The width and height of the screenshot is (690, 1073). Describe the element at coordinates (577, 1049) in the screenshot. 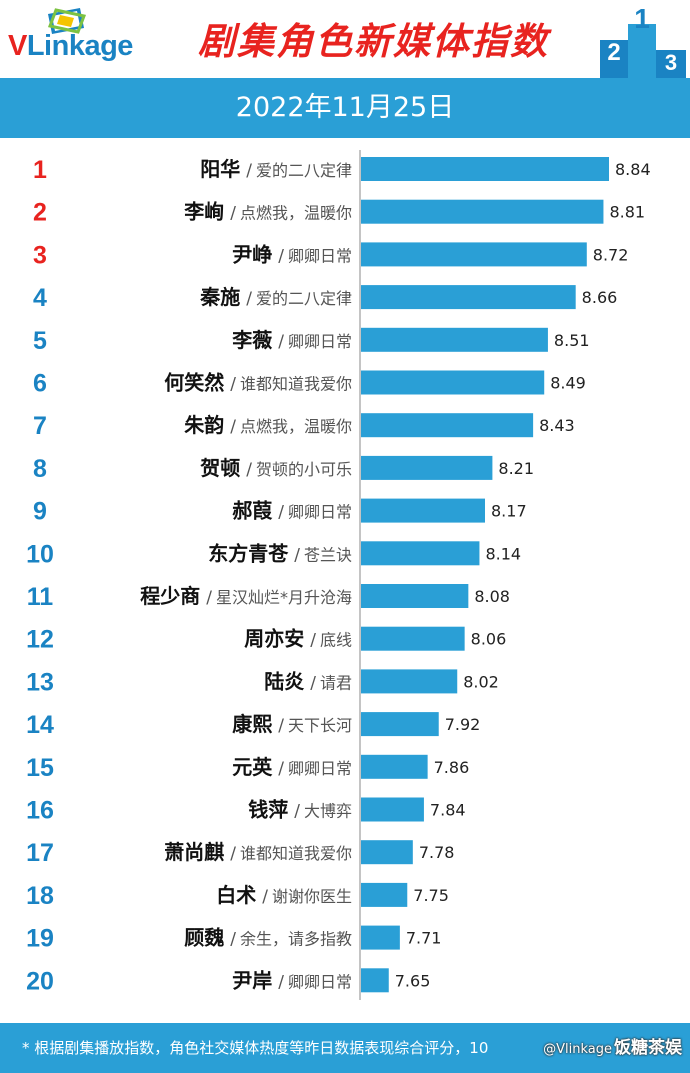

I see `watermark-handle: @Vlinkage` at that location.